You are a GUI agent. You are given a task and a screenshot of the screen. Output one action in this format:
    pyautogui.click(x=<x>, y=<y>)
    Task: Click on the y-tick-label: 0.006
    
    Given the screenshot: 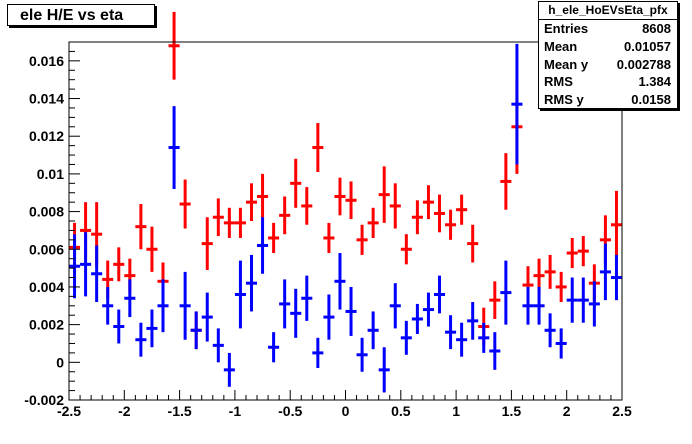 What is the action you would take?
    pyautogui.click(x=46, y=249)
    